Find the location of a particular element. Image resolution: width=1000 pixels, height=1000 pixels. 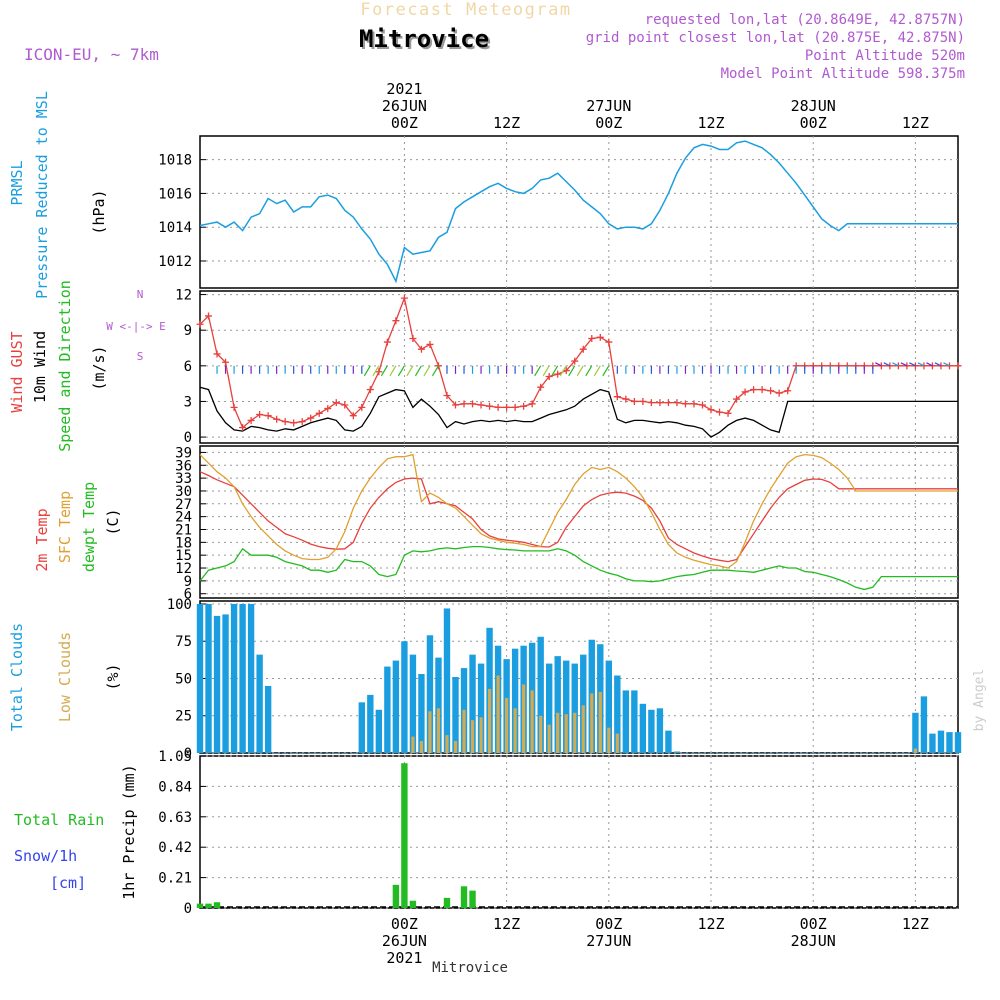

precip-ytick-label: 0.42 is located at coordinates (175, 848).